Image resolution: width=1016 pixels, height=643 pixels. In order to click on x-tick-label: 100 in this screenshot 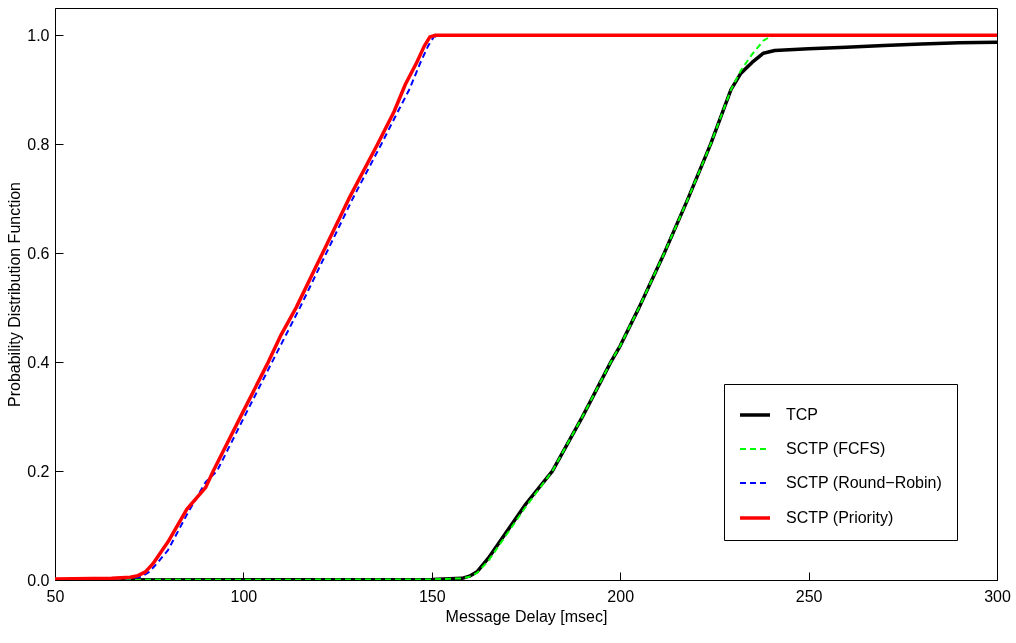, I will do `click(244, 596)`.